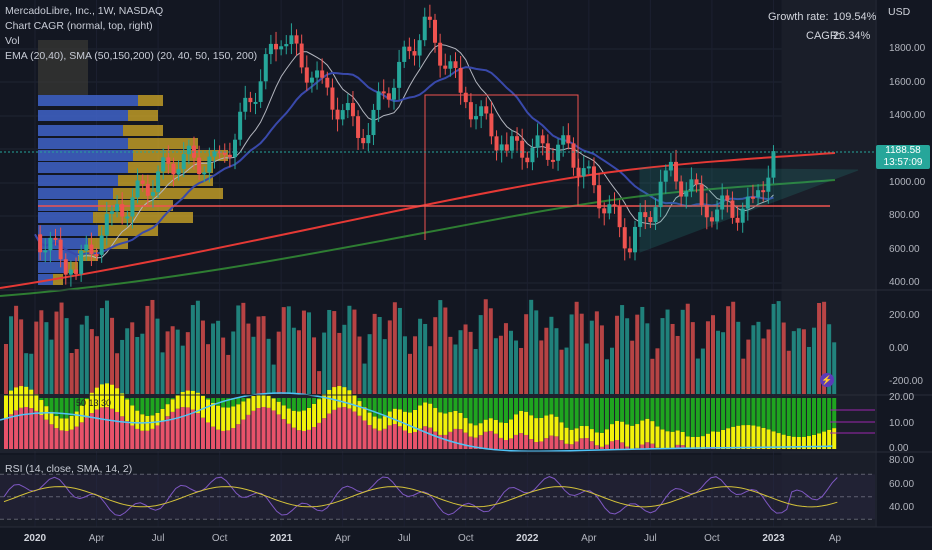 The height and width of the screenshot is (550, 932). Describe the element at coordinates (899, 448) in the screenshot. I see `pane2-y-tick-2: 0.00` at that location.